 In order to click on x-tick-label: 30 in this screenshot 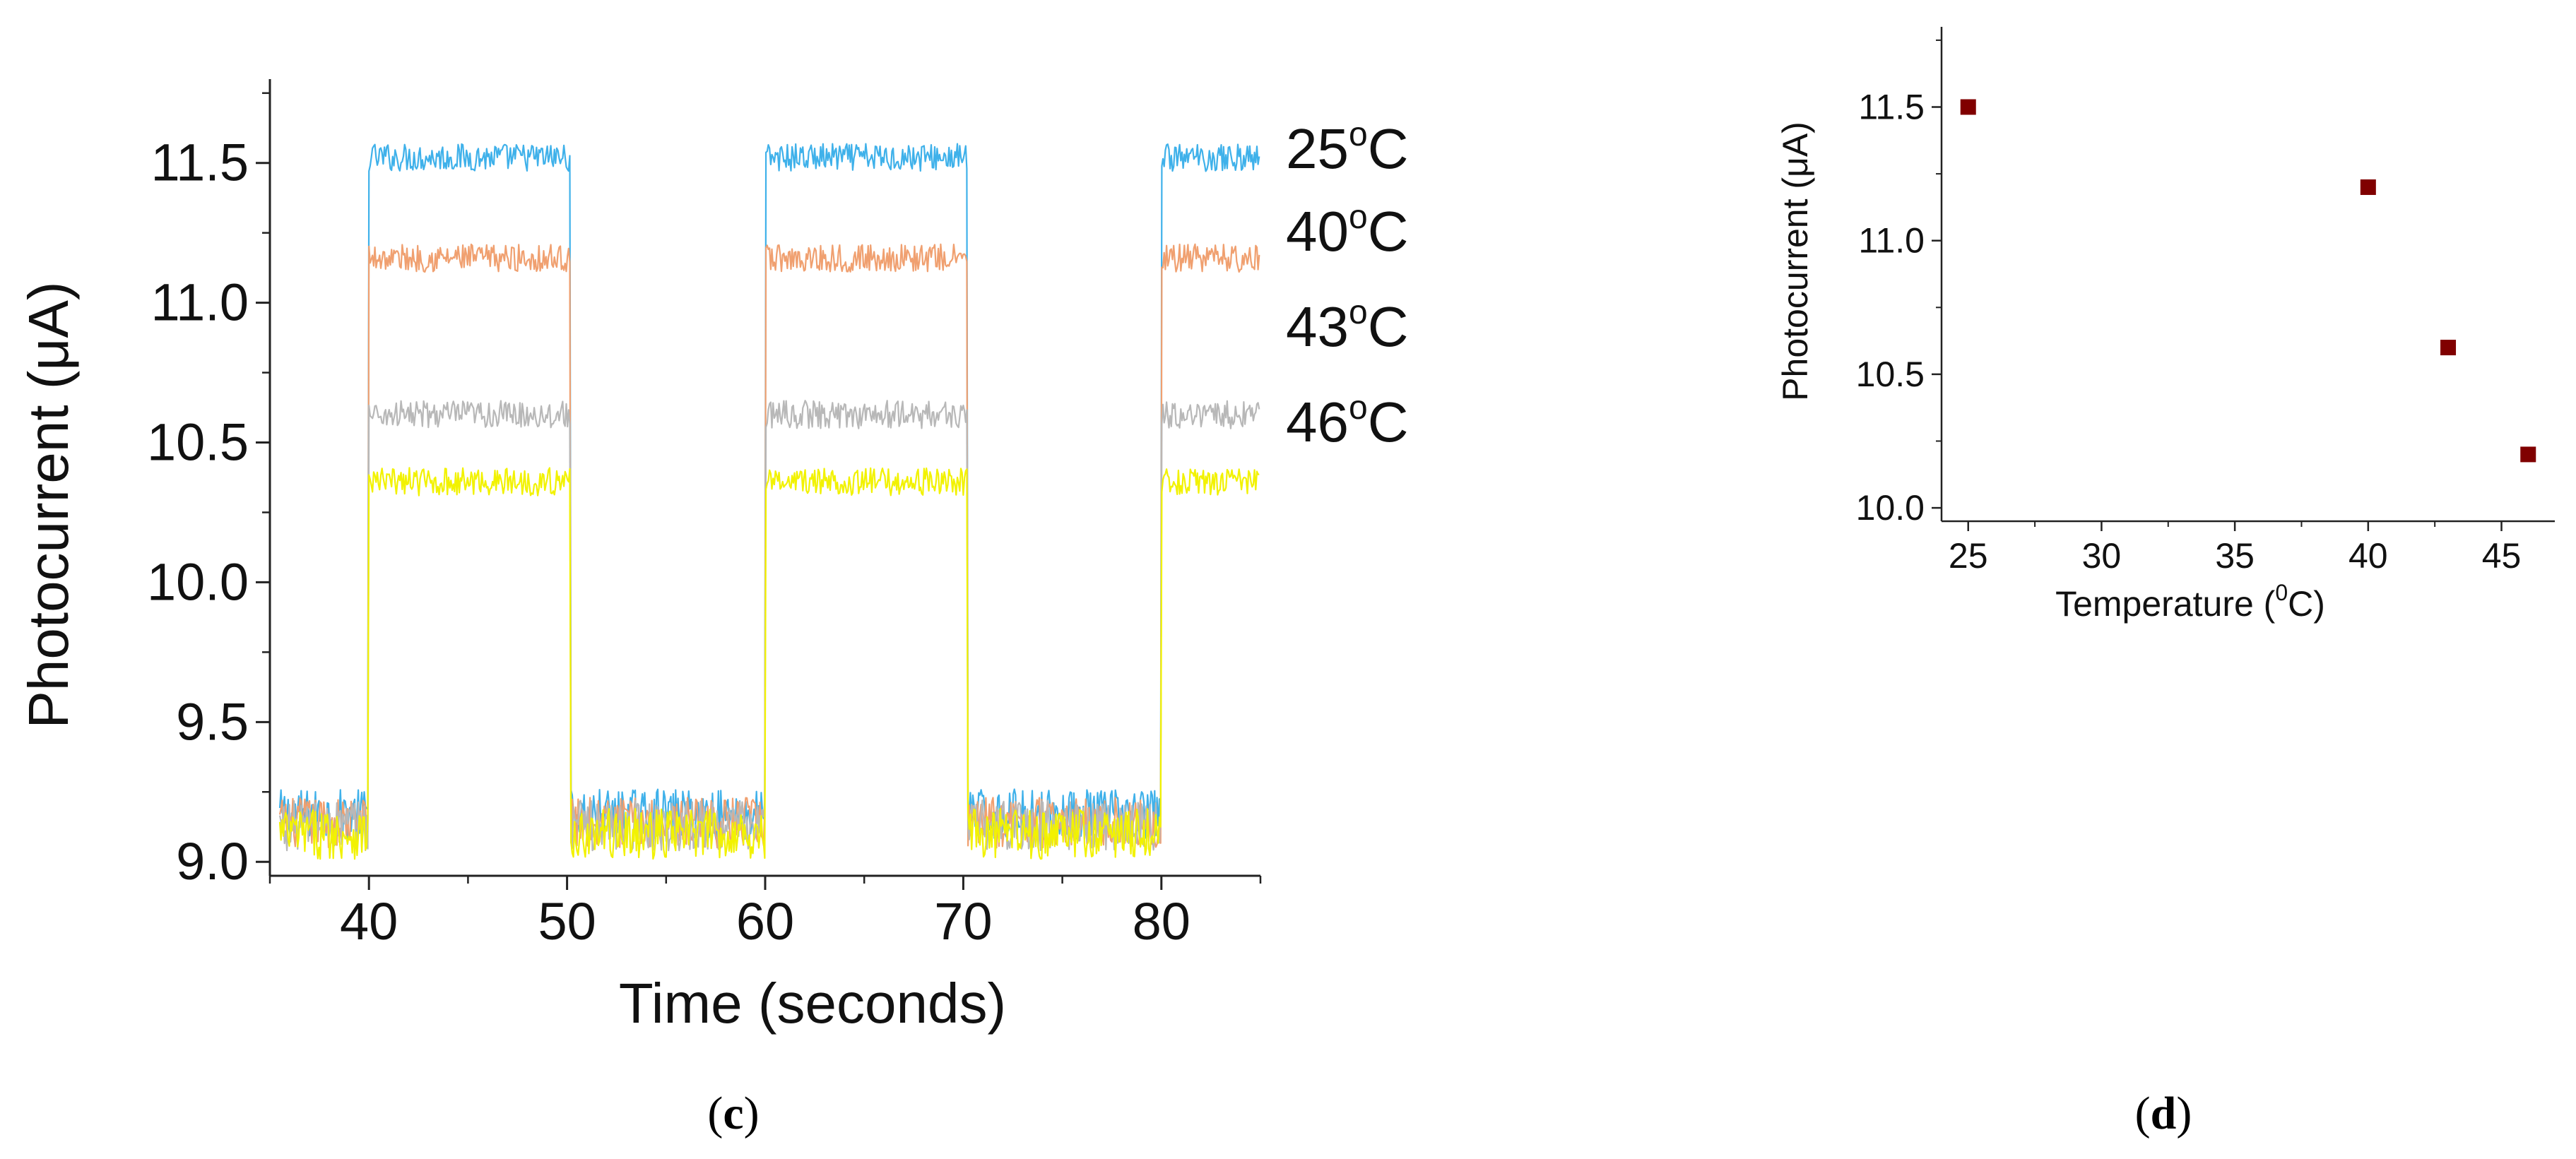, I will do `click(2102, 556)`.